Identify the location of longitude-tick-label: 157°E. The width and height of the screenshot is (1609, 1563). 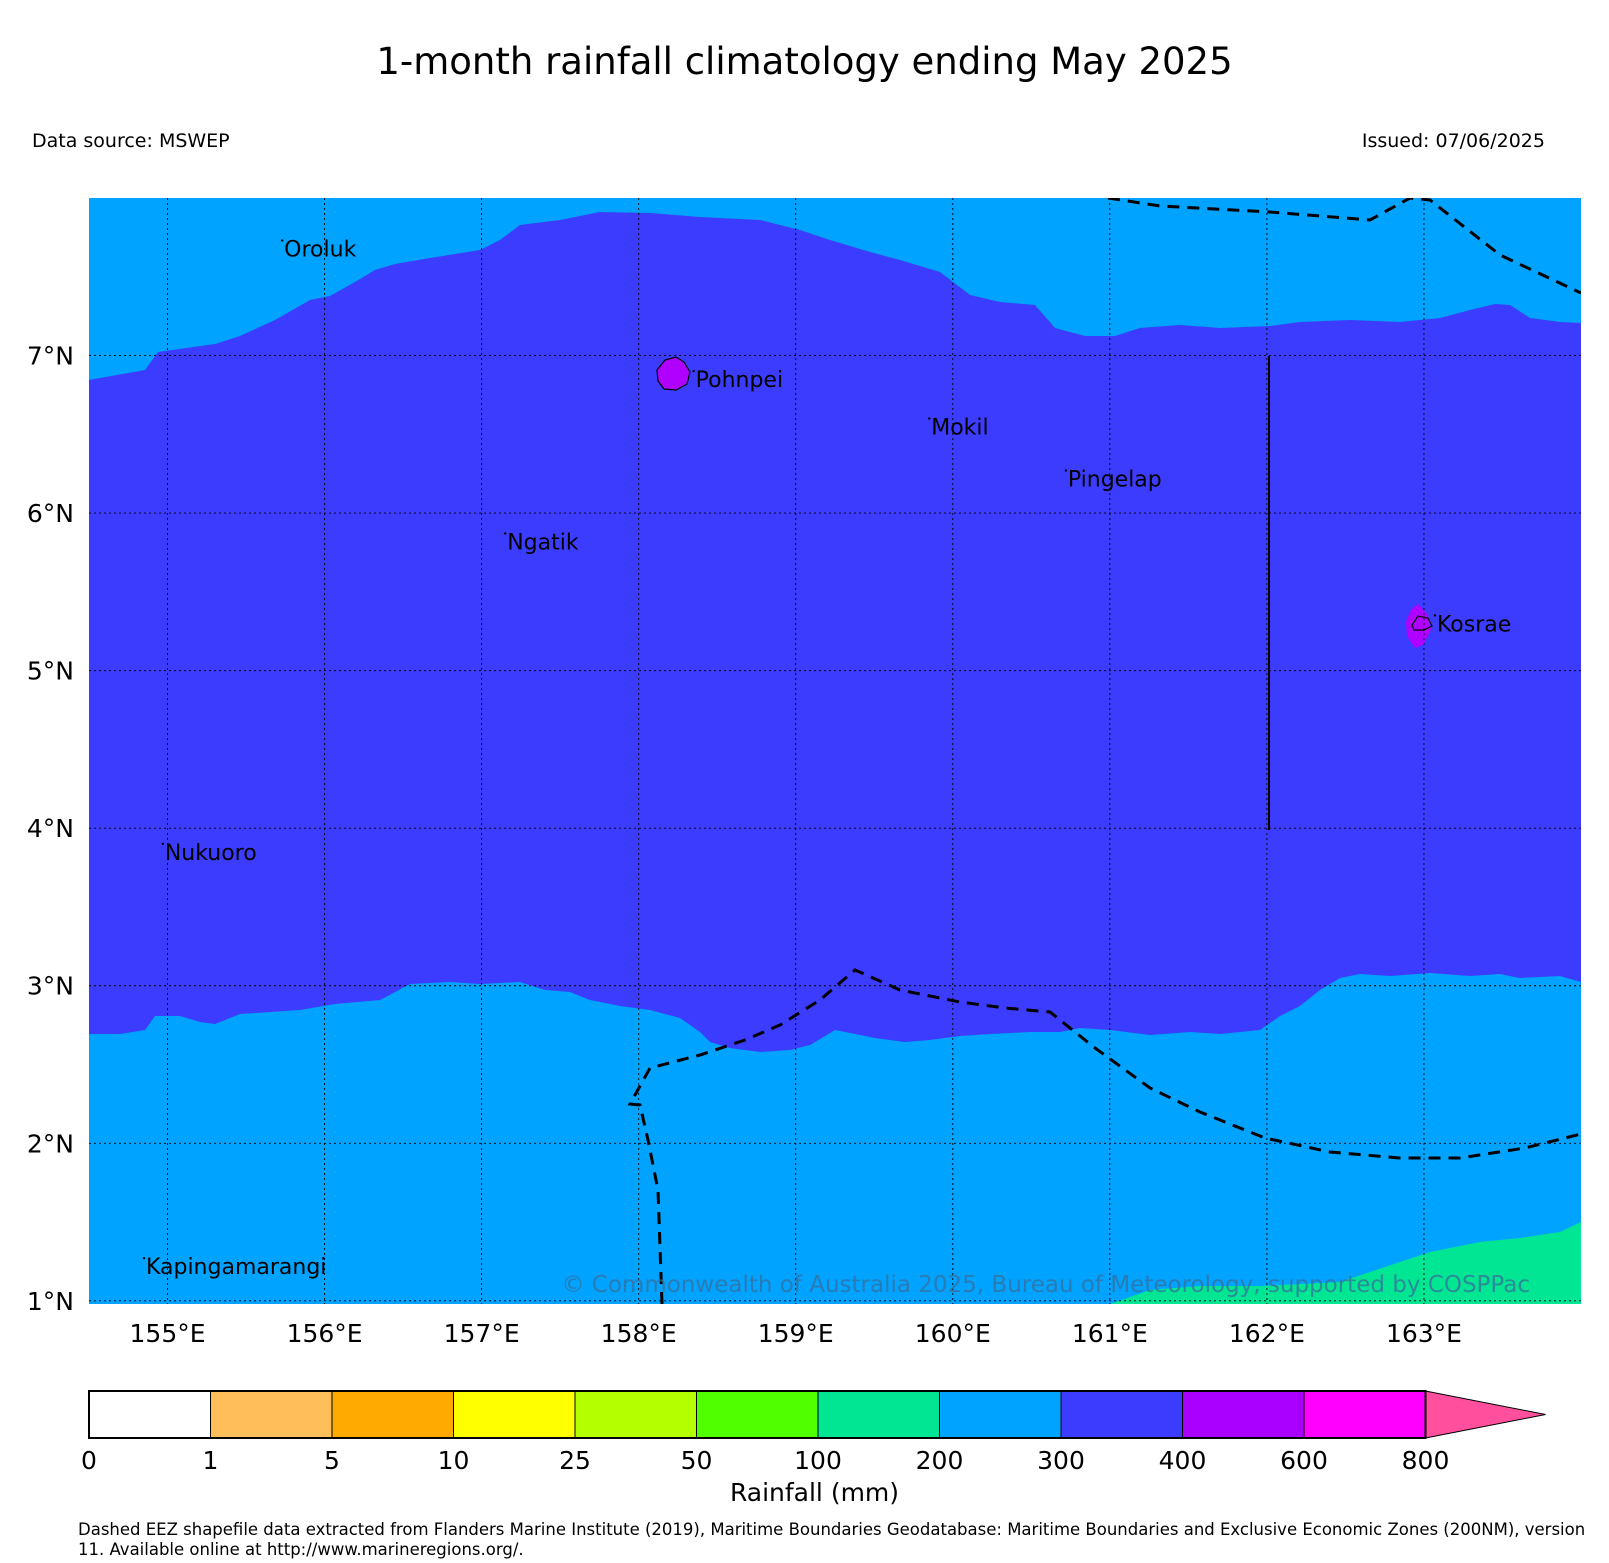
(482, 1333).